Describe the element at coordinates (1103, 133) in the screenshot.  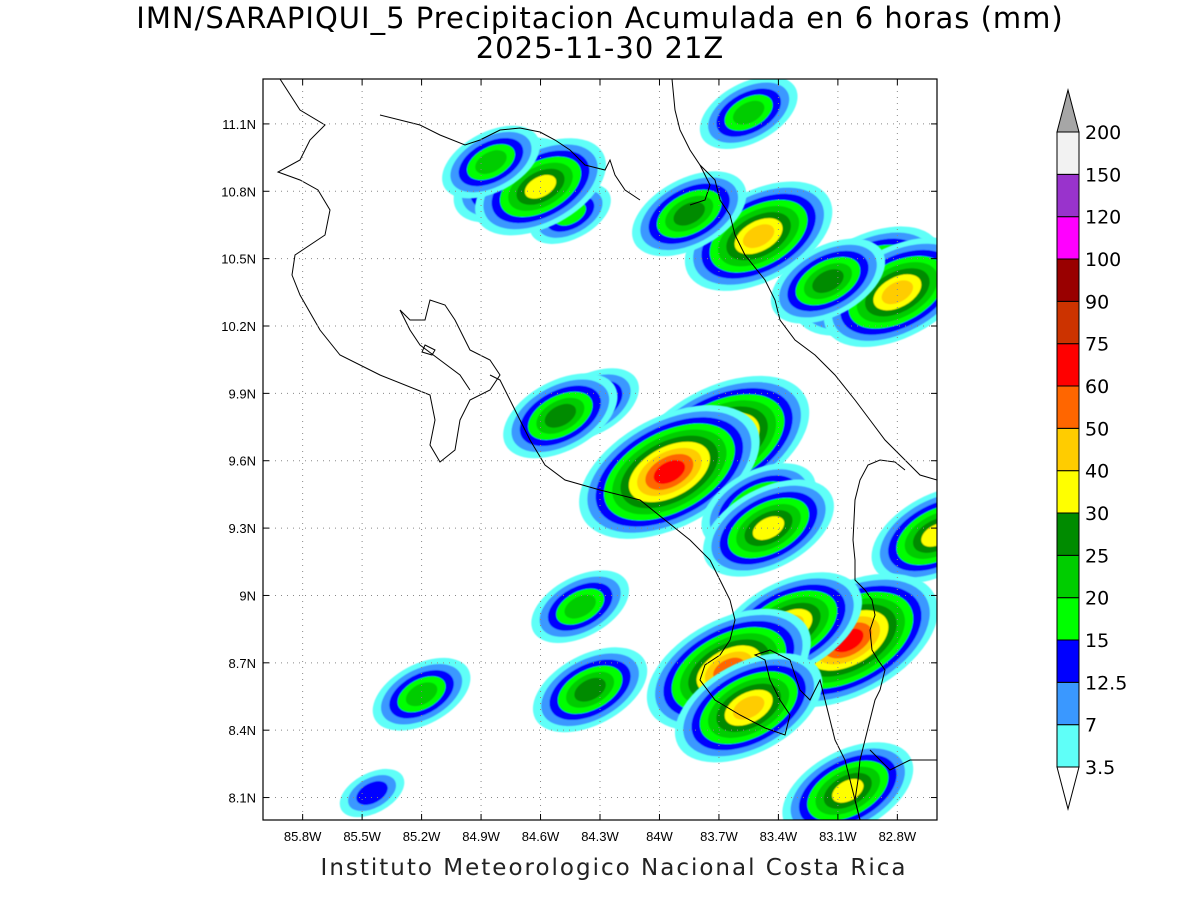
I see `colorbar-label: 200` at that location.